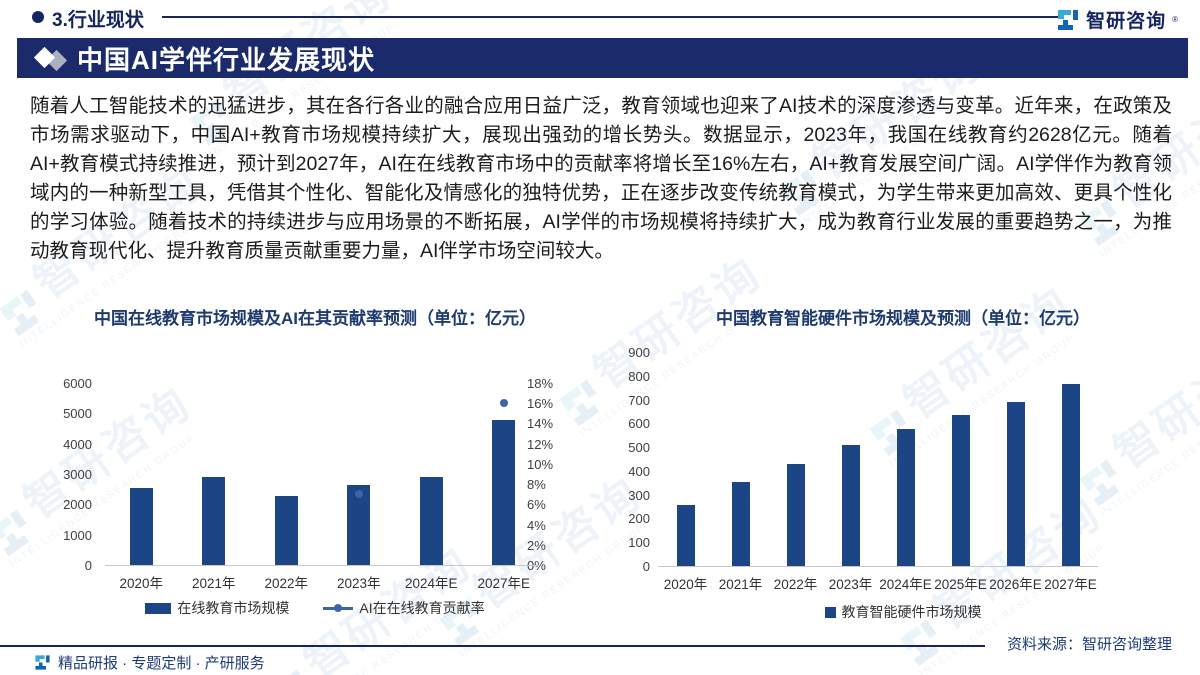 This screenshot has height=675, width=1200. What do you see at coordinates (639, 424) in the screenshot?
I see `y-axis-label: 600` at bounding box center [639, 424].